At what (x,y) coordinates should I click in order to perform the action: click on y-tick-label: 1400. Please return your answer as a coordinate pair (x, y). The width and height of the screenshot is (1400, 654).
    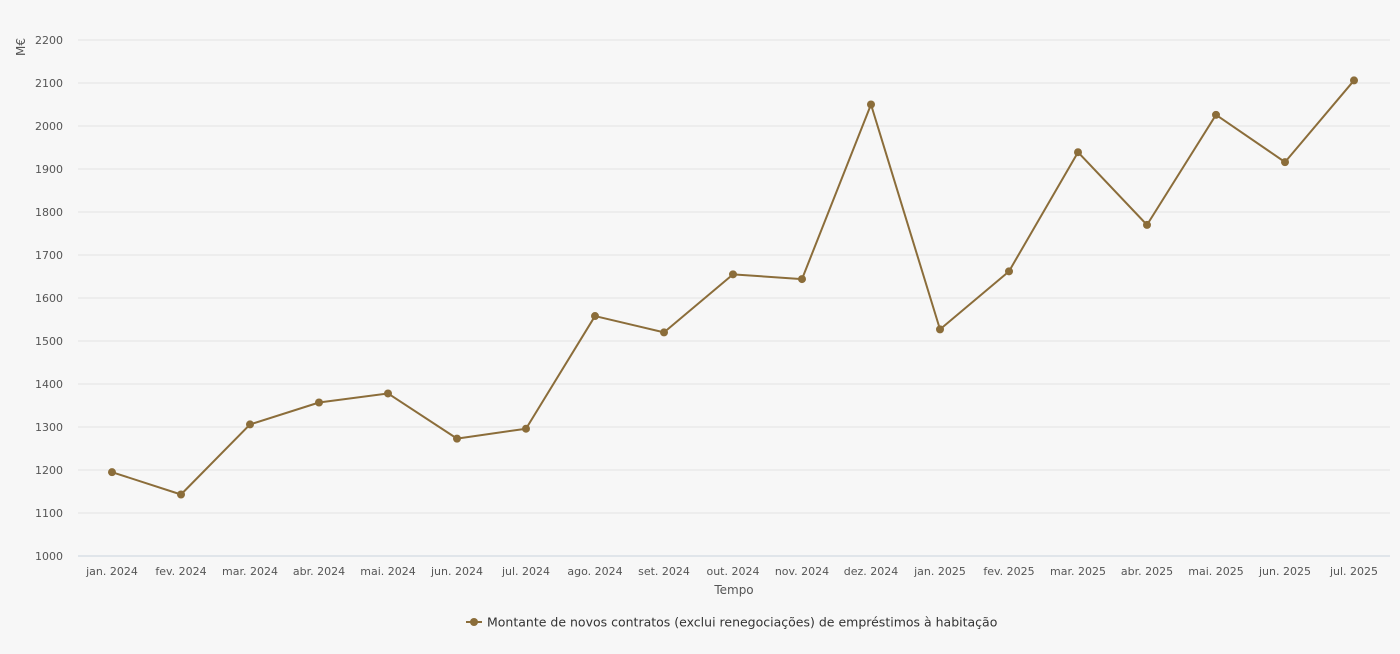
    Looking at the image, I should click on (49, 384).